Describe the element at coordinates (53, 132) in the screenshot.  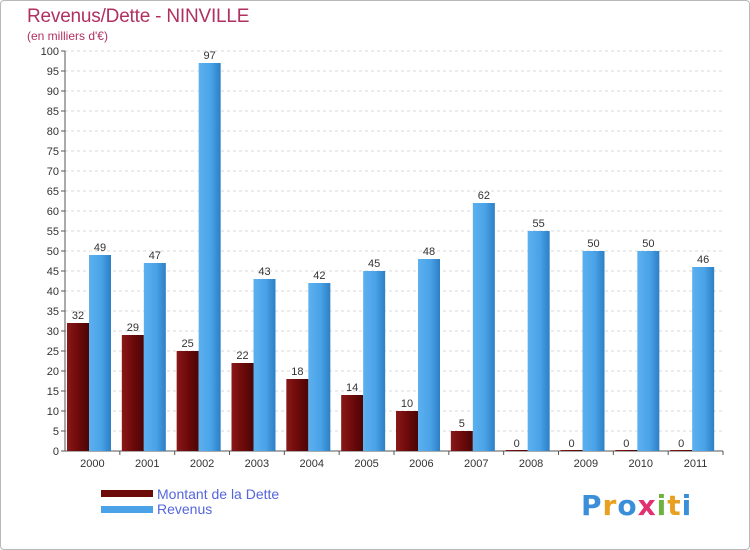
I see `y-tick-label-80: 80` at that location.